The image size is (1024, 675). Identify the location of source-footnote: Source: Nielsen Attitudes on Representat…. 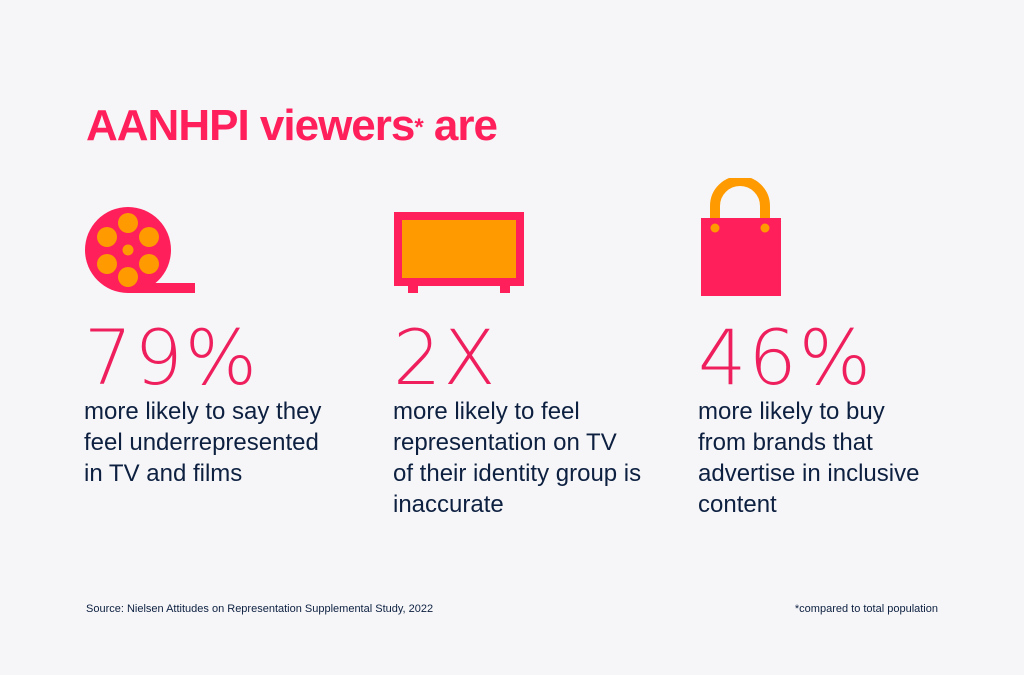
(260, 609).